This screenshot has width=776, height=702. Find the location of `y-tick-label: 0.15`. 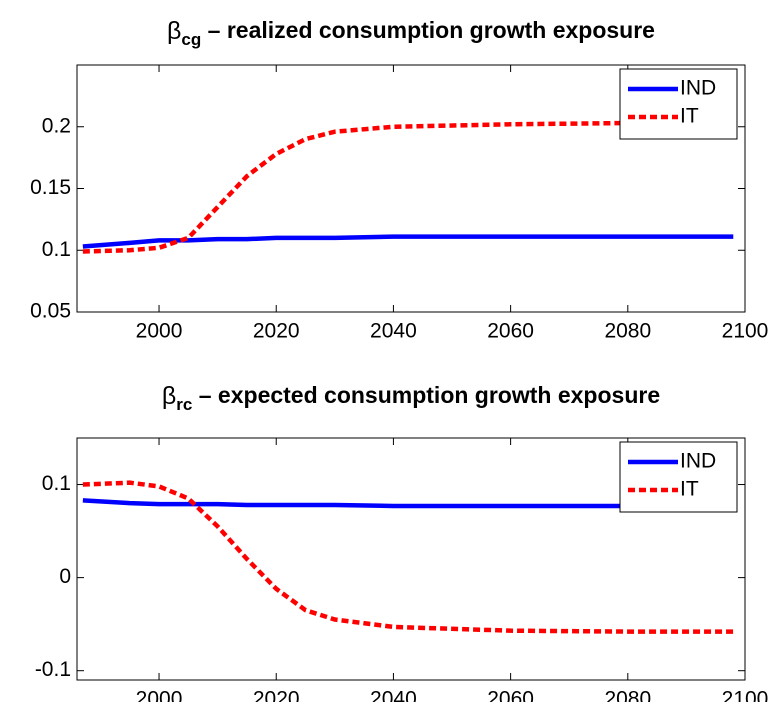

y-tick-label: 0.15 is located at coordinates (50, 187).